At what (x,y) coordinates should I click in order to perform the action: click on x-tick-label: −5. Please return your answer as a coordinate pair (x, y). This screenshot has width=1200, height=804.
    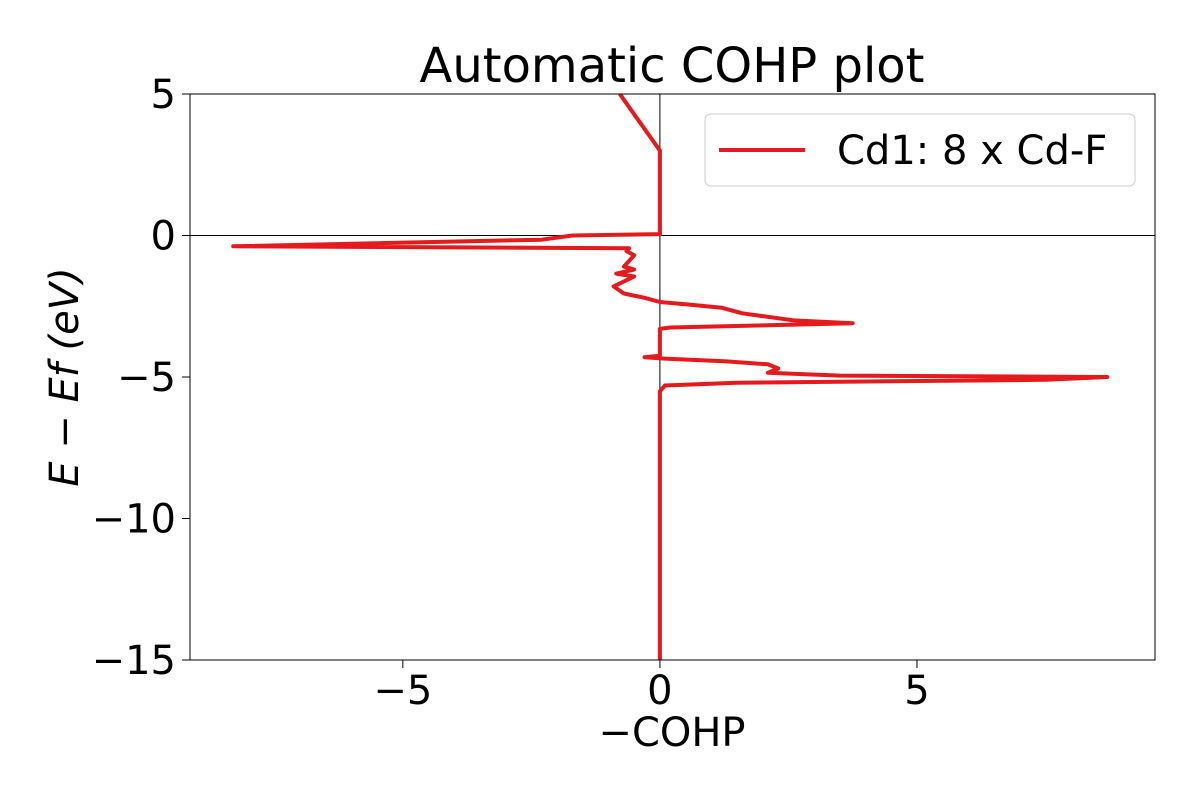
    Looking at the image, I should click on (402, 691).